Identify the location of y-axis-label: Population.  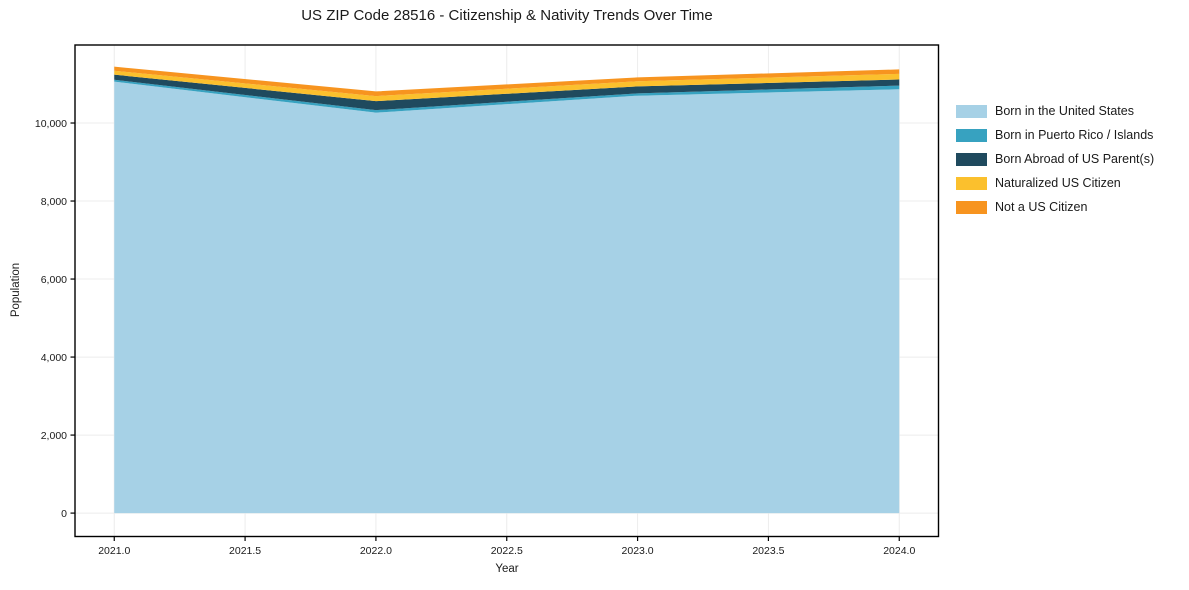
(16, 290).